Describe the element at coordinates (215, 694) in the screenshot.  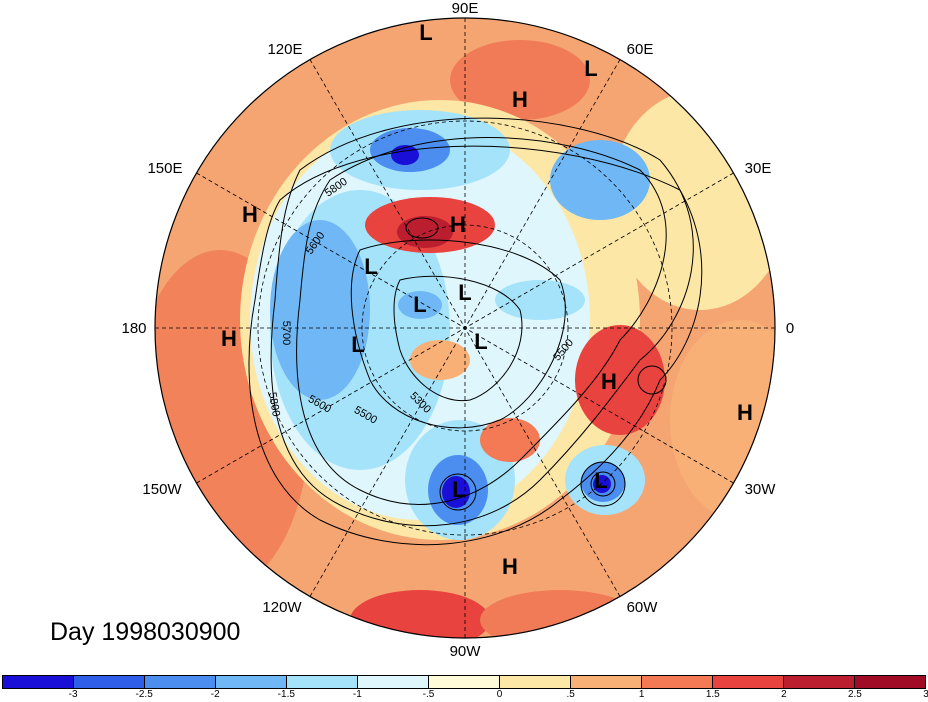
I see `colorbar-label: -2` at that location.